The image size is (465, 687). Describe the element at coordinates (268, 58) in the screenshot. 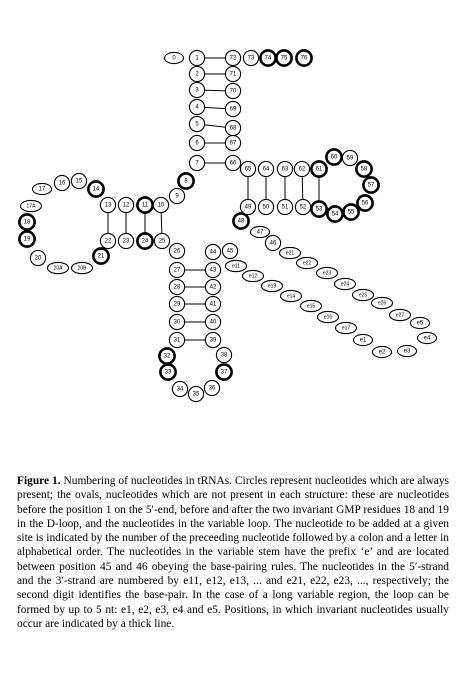

I see `nucleotide-label: 74` at that location.